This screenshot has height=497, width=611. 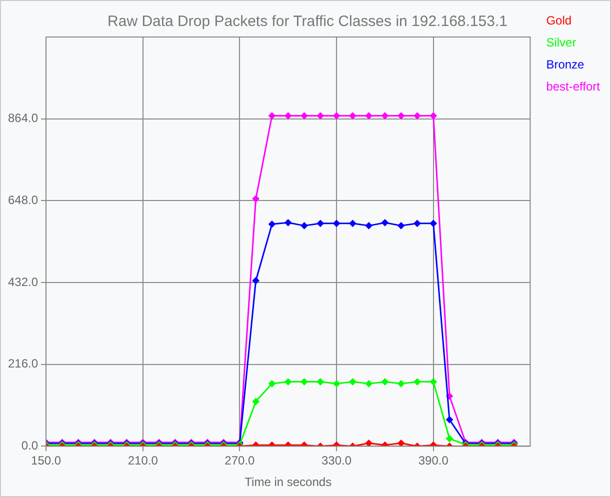 I want to click on text: best-effort, so click(x=573, y=86).